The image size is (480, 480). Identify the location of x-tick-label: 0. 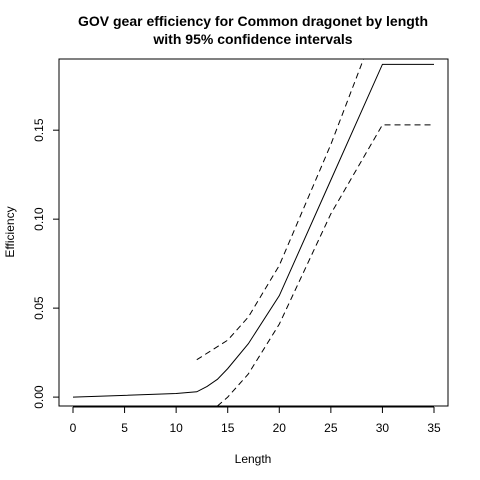
(73, 428).